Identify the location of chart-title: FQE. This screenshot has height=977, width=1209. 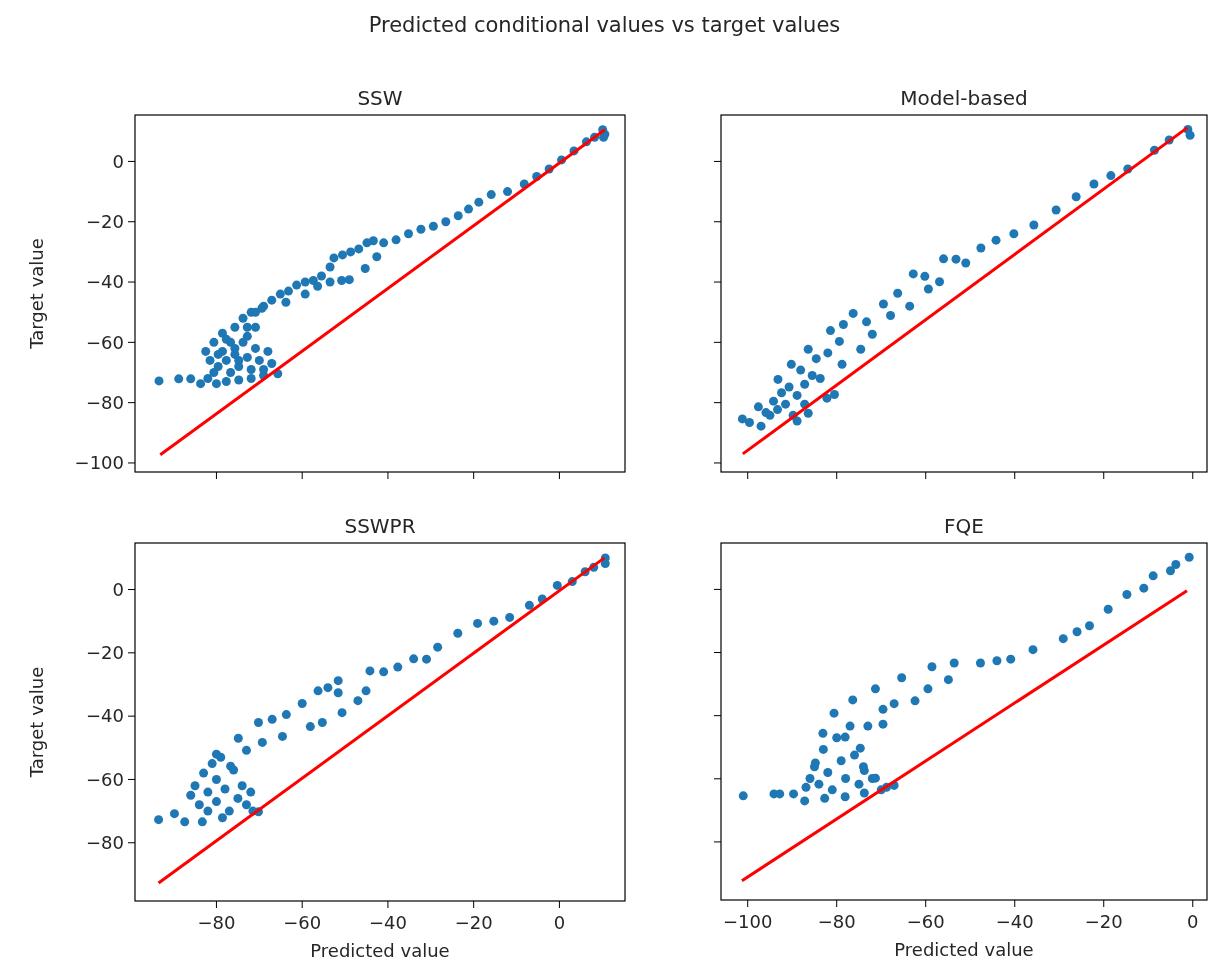
(964, 526).